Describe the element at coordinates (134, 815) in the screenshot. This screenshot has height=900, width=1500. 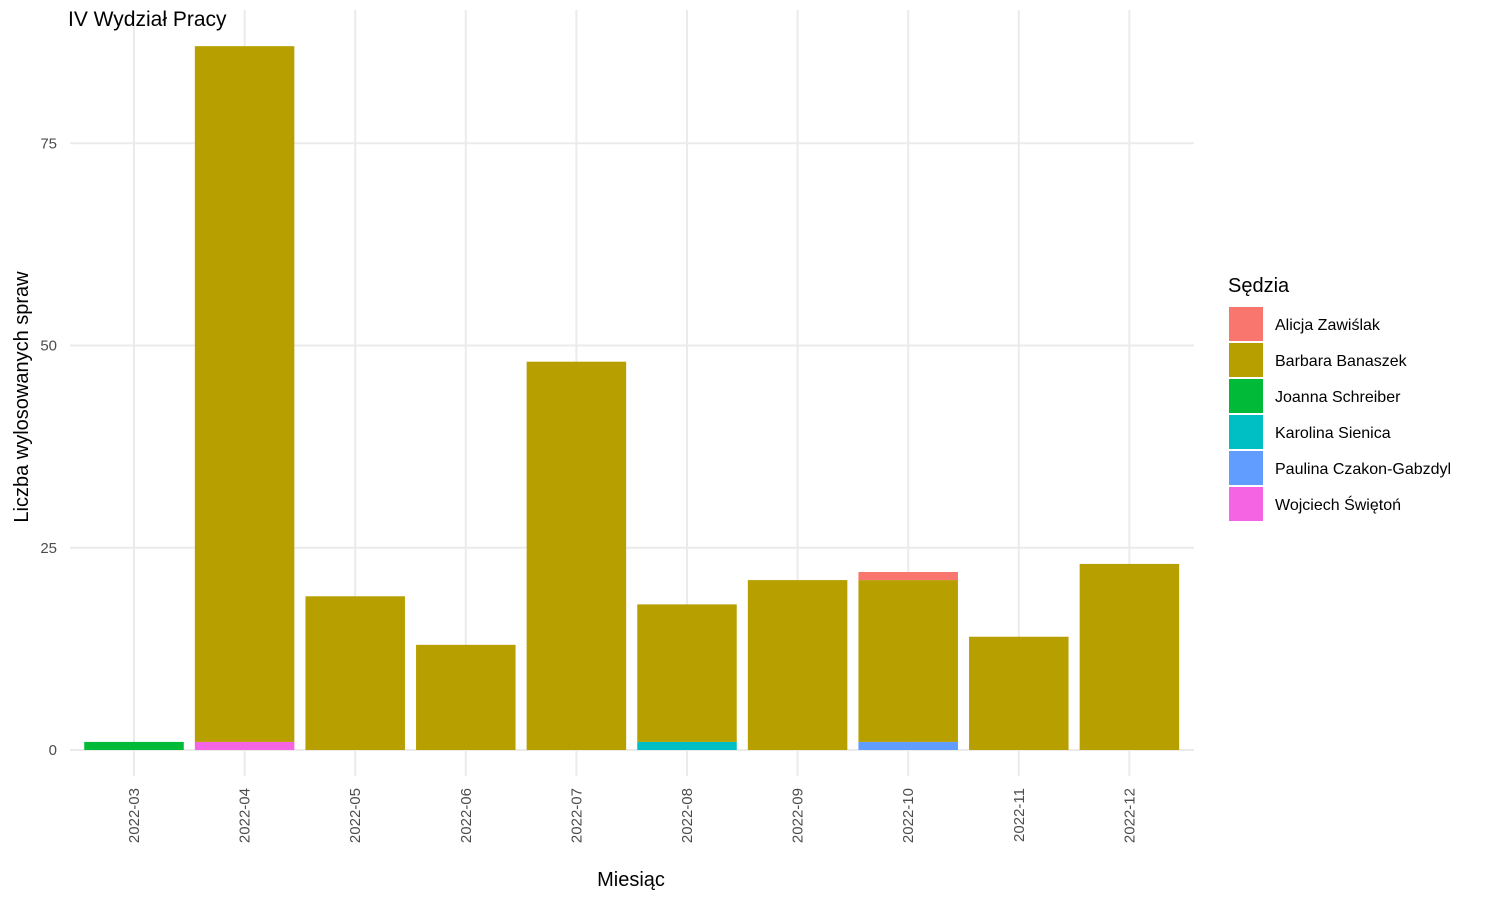
I see `x-tick-label: 2022-03` at that location.